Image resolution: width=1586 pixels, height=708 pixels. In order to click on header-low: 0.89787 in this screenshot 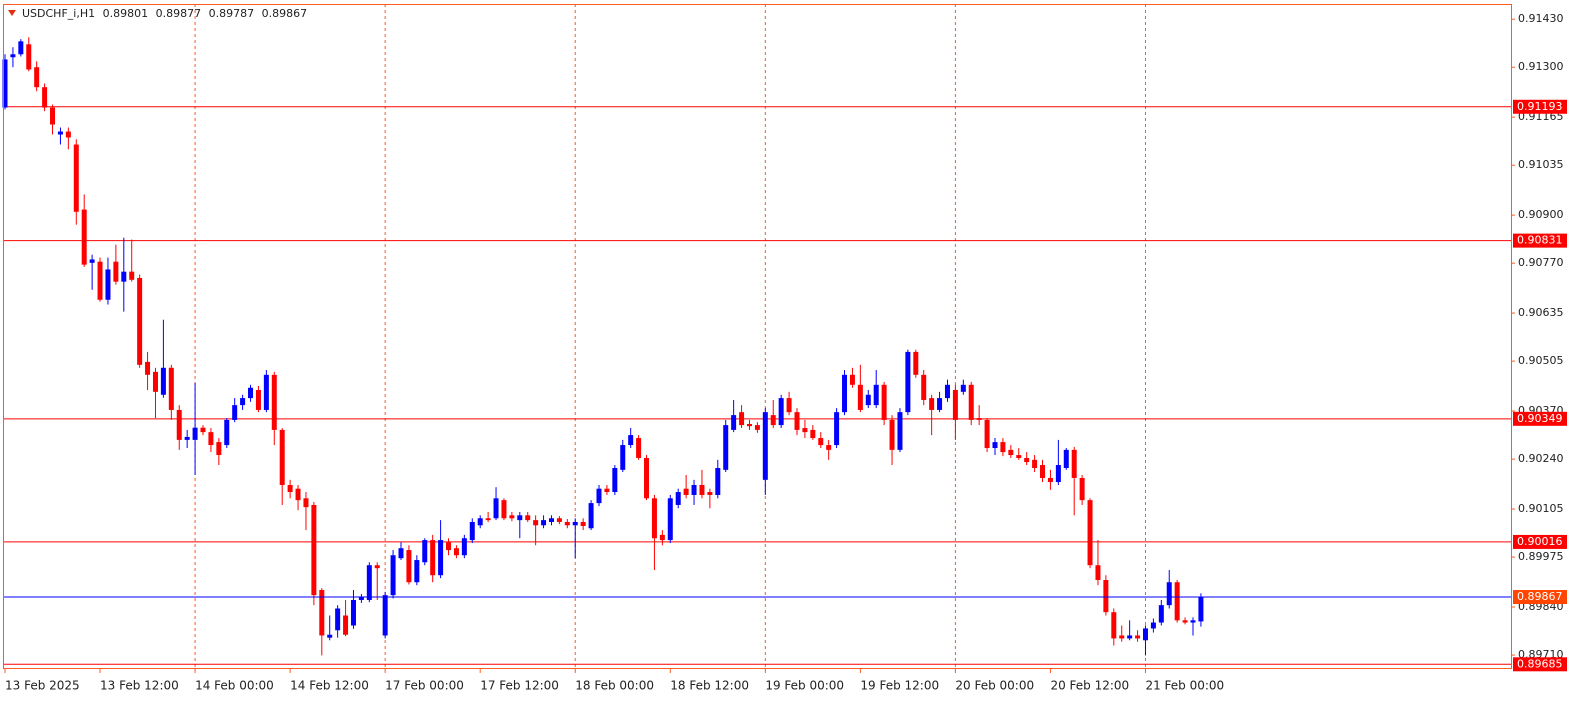, I will do `click(232, 13)`.